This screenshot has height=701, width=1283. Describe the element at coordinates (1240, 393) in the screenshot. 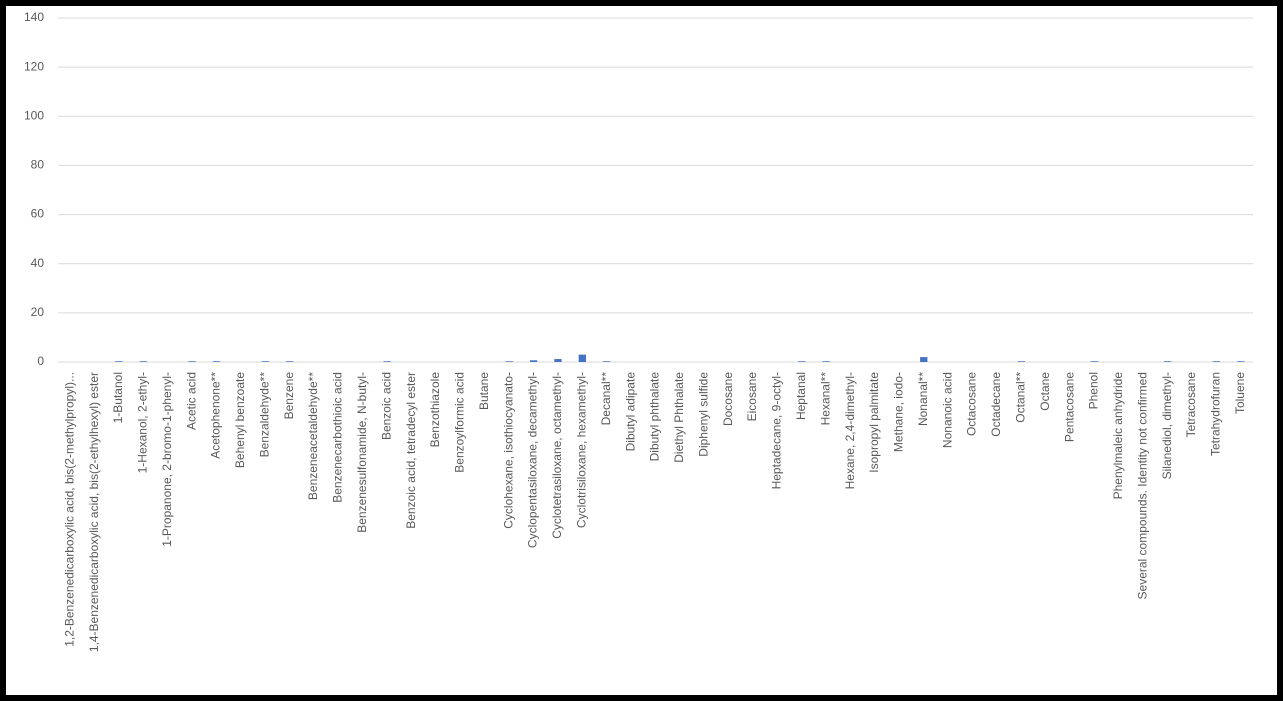

I see `x-tick-label: Toluene` at that location.